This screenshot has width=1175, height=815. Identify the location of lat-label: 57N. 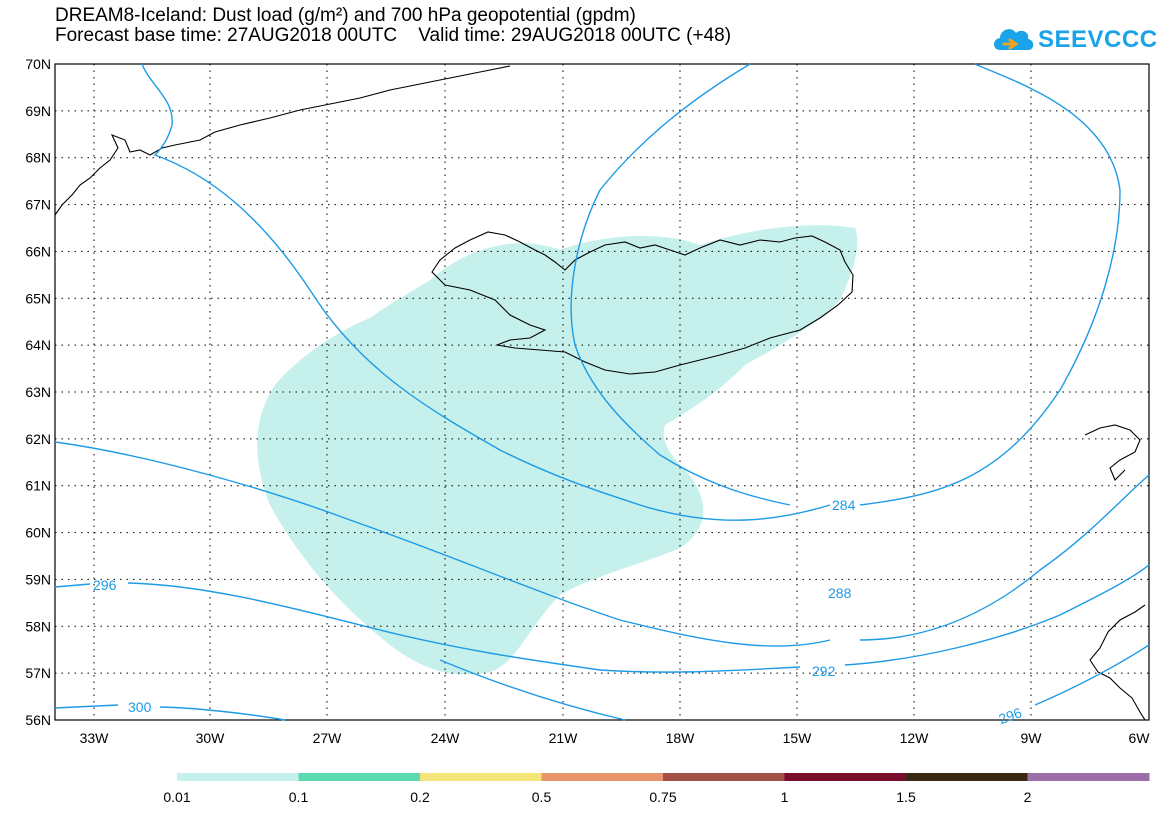
(38, 673).